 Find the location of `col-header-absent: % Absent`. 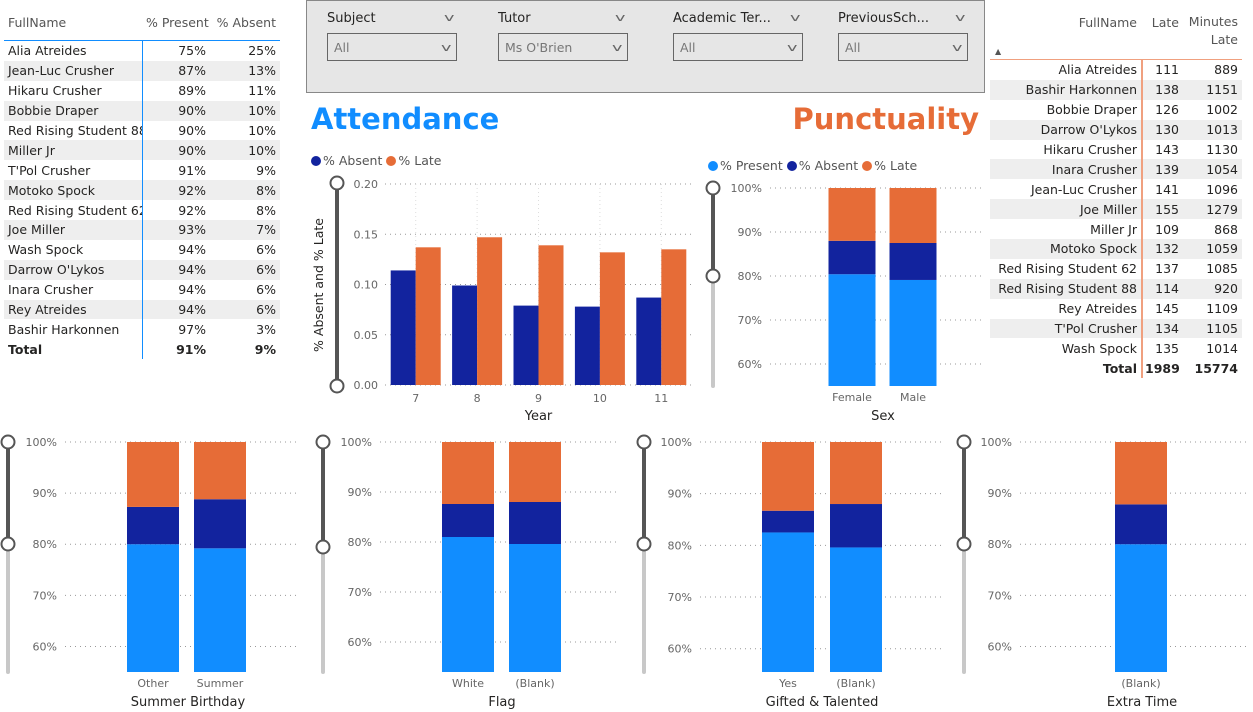

col-header-absent: % Absent is located at coordinates (246, 22).